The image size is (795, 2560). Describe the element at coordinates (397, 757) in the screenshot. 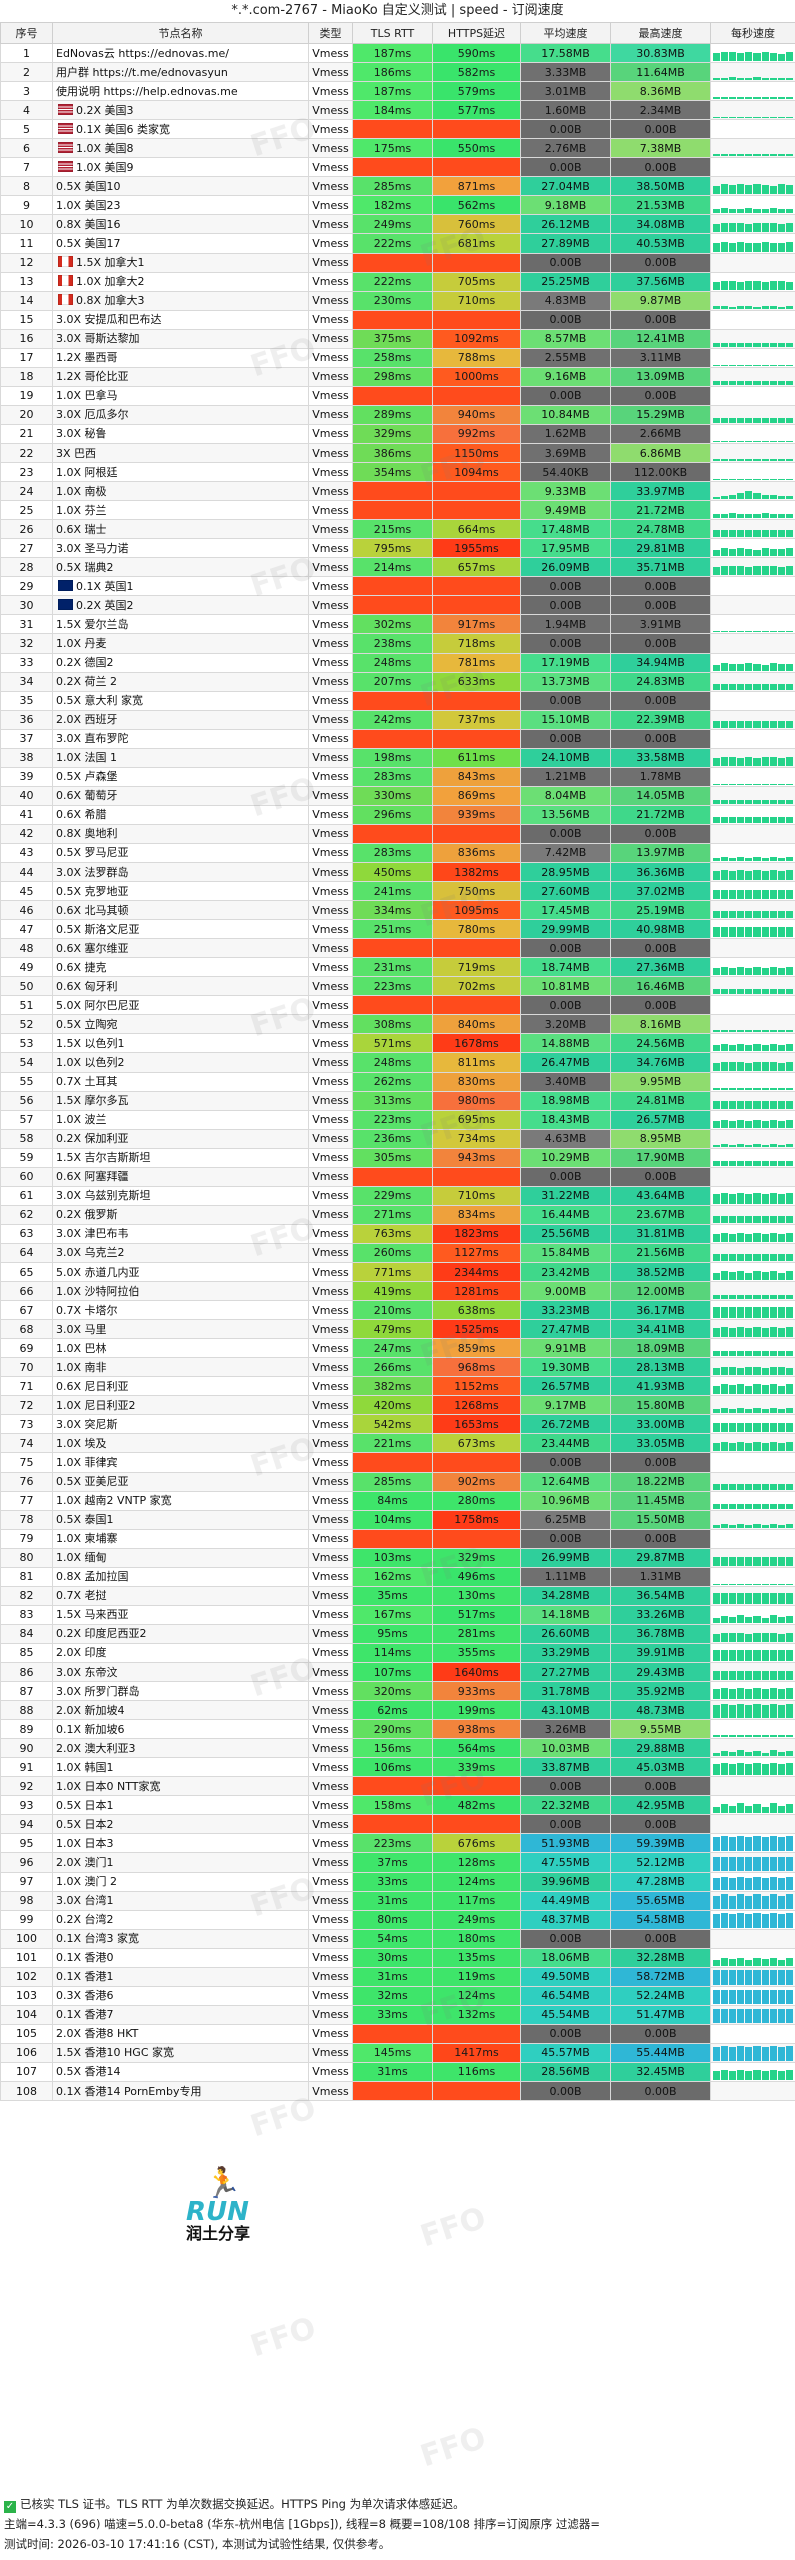

I see `table-row: 38 1.0X 法国 1 Vmess 198ms 611ms 24.10MB 33.58MB` at that location.